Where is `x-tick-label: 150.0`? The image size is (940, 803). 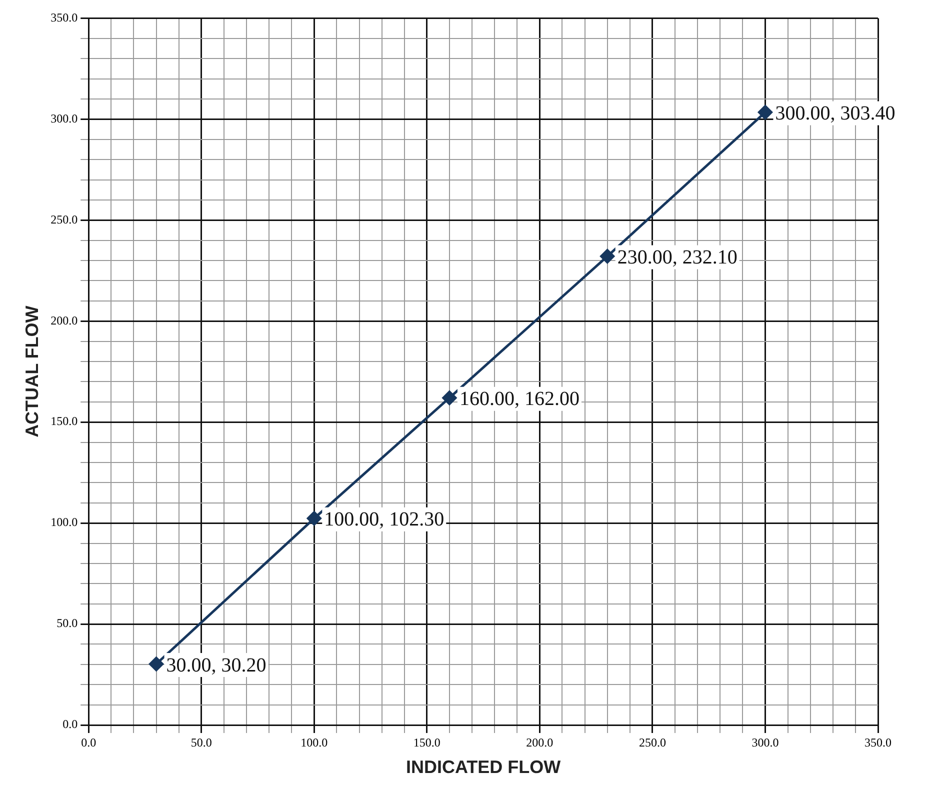 x-tick-label: 150.0 is located at coordinates (426, 742).